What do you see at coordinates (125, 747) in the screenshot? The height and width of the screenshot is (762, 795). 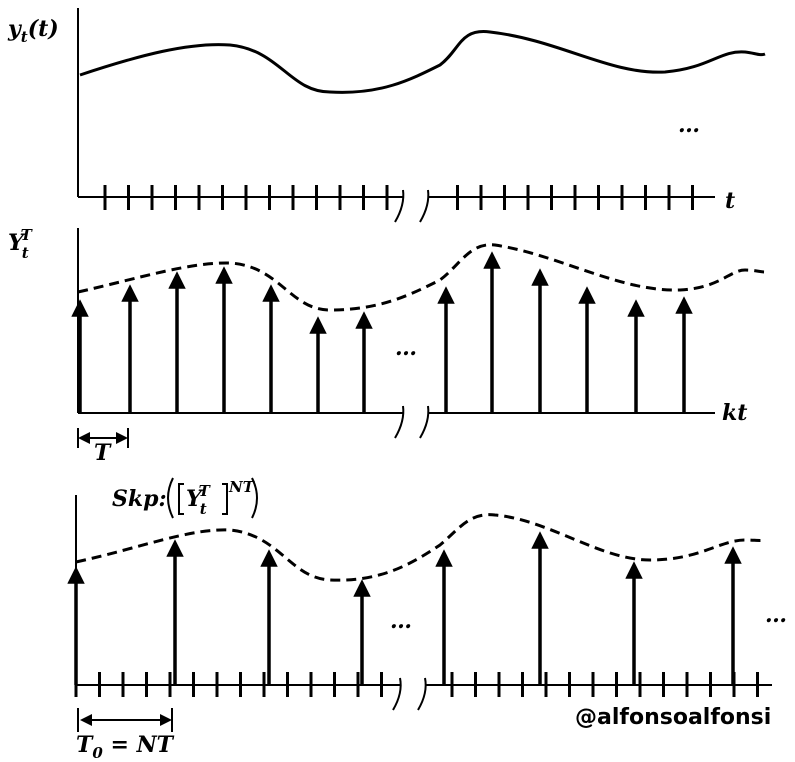 I see `period-label: T0 = NT` at bounding box center [125, 747].